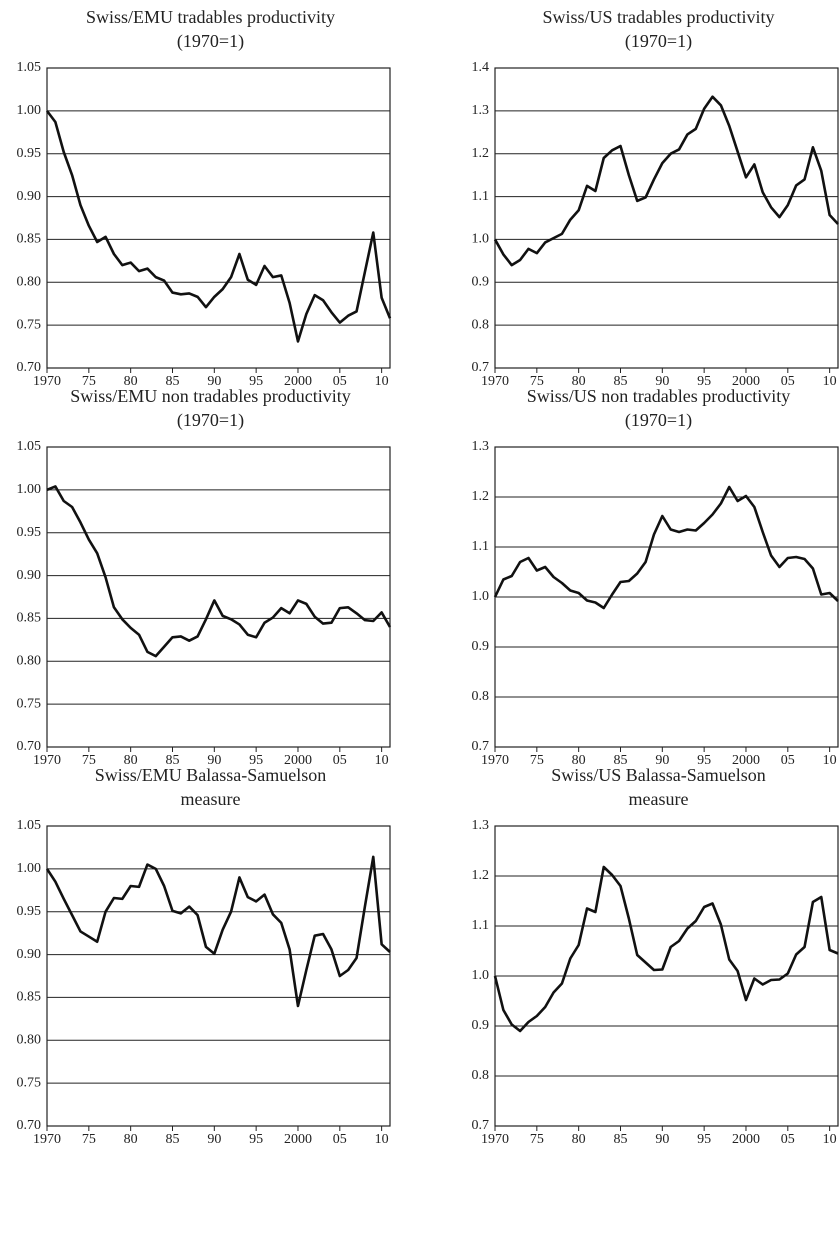 This screenshot has width=840, height=1246. Describe the element at coordinates (481, 67) in the screenshot. I see `y-tick-label: 1.4` at that location.